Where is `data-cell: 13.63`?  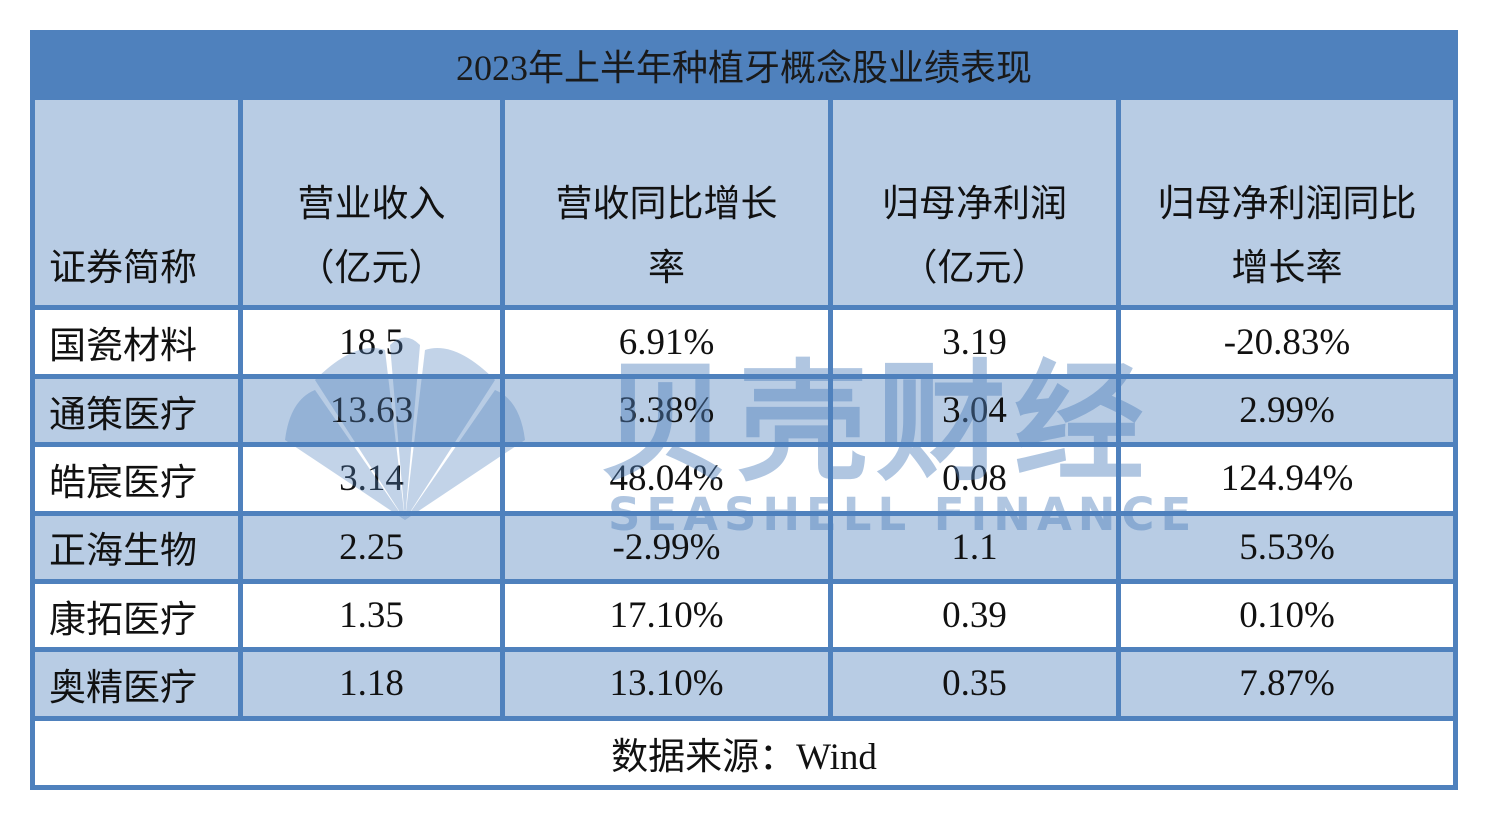
data-cell: 13.63 is located at coordinates (371, 410).